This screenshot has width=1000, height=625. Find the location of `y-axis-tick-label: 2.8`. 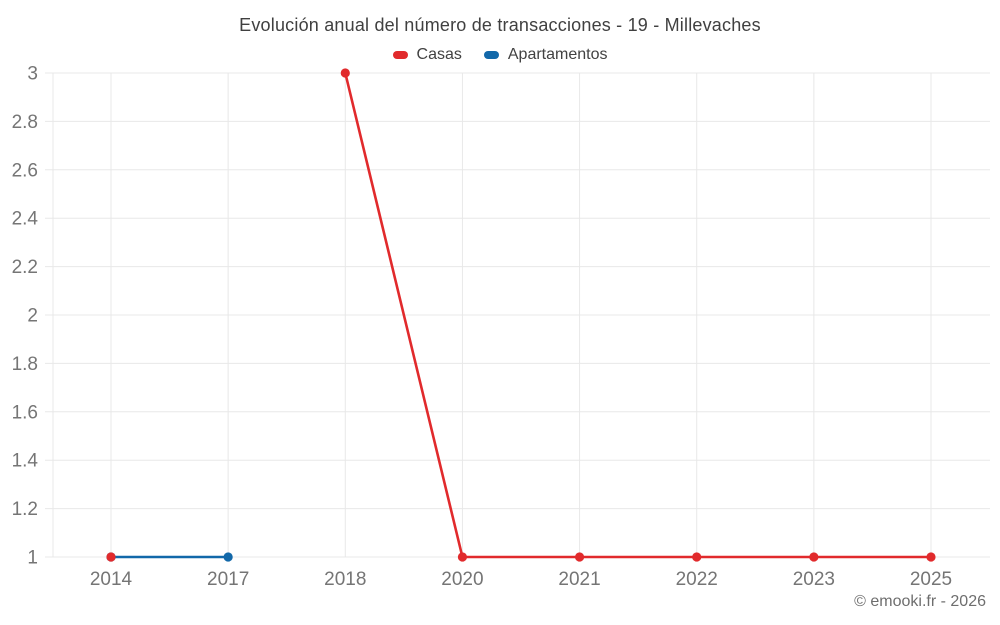

y-axis-tick-label: 2.8 is located at coordinates (25, 122).